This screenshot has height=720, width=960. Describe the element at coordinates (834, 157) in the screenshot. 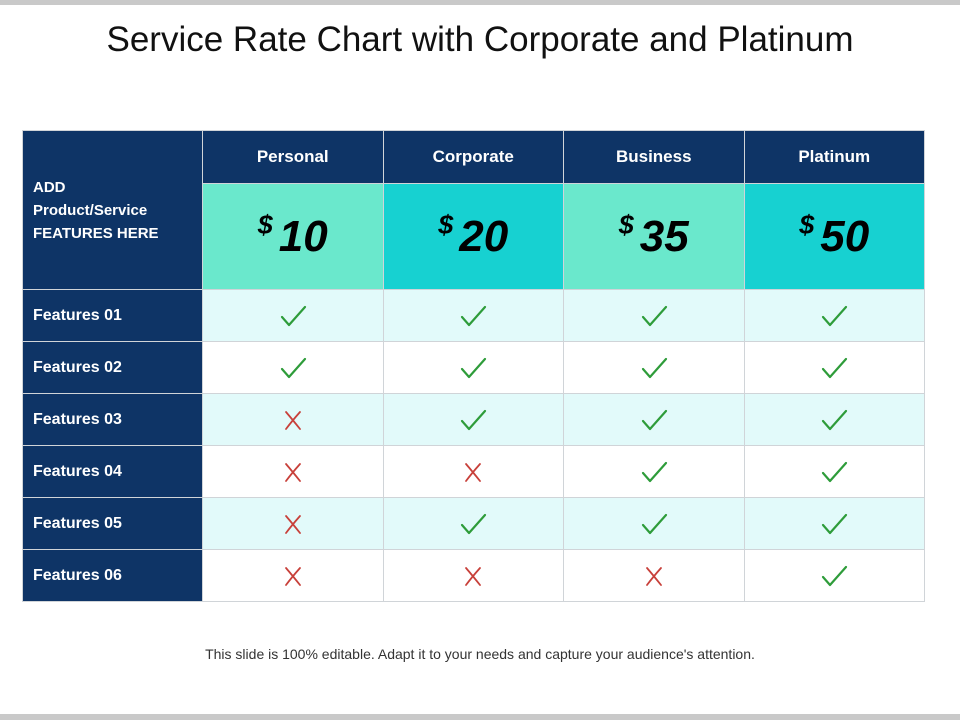

I see `plan-header-platinum: Platinum` at that location.